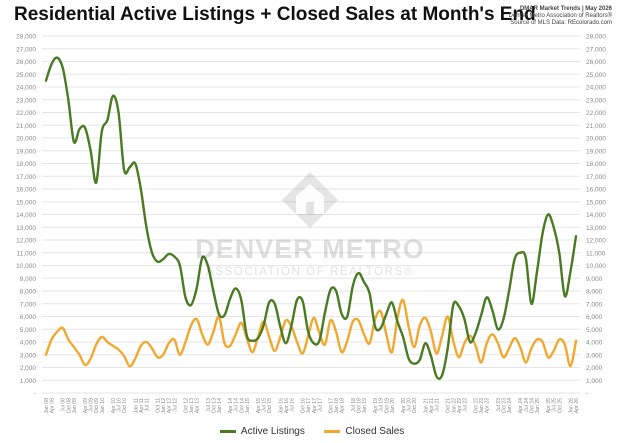 This screenshot has width=624, height=443. I want to click on x-tick-label: Jan 19, so click(365, 406).